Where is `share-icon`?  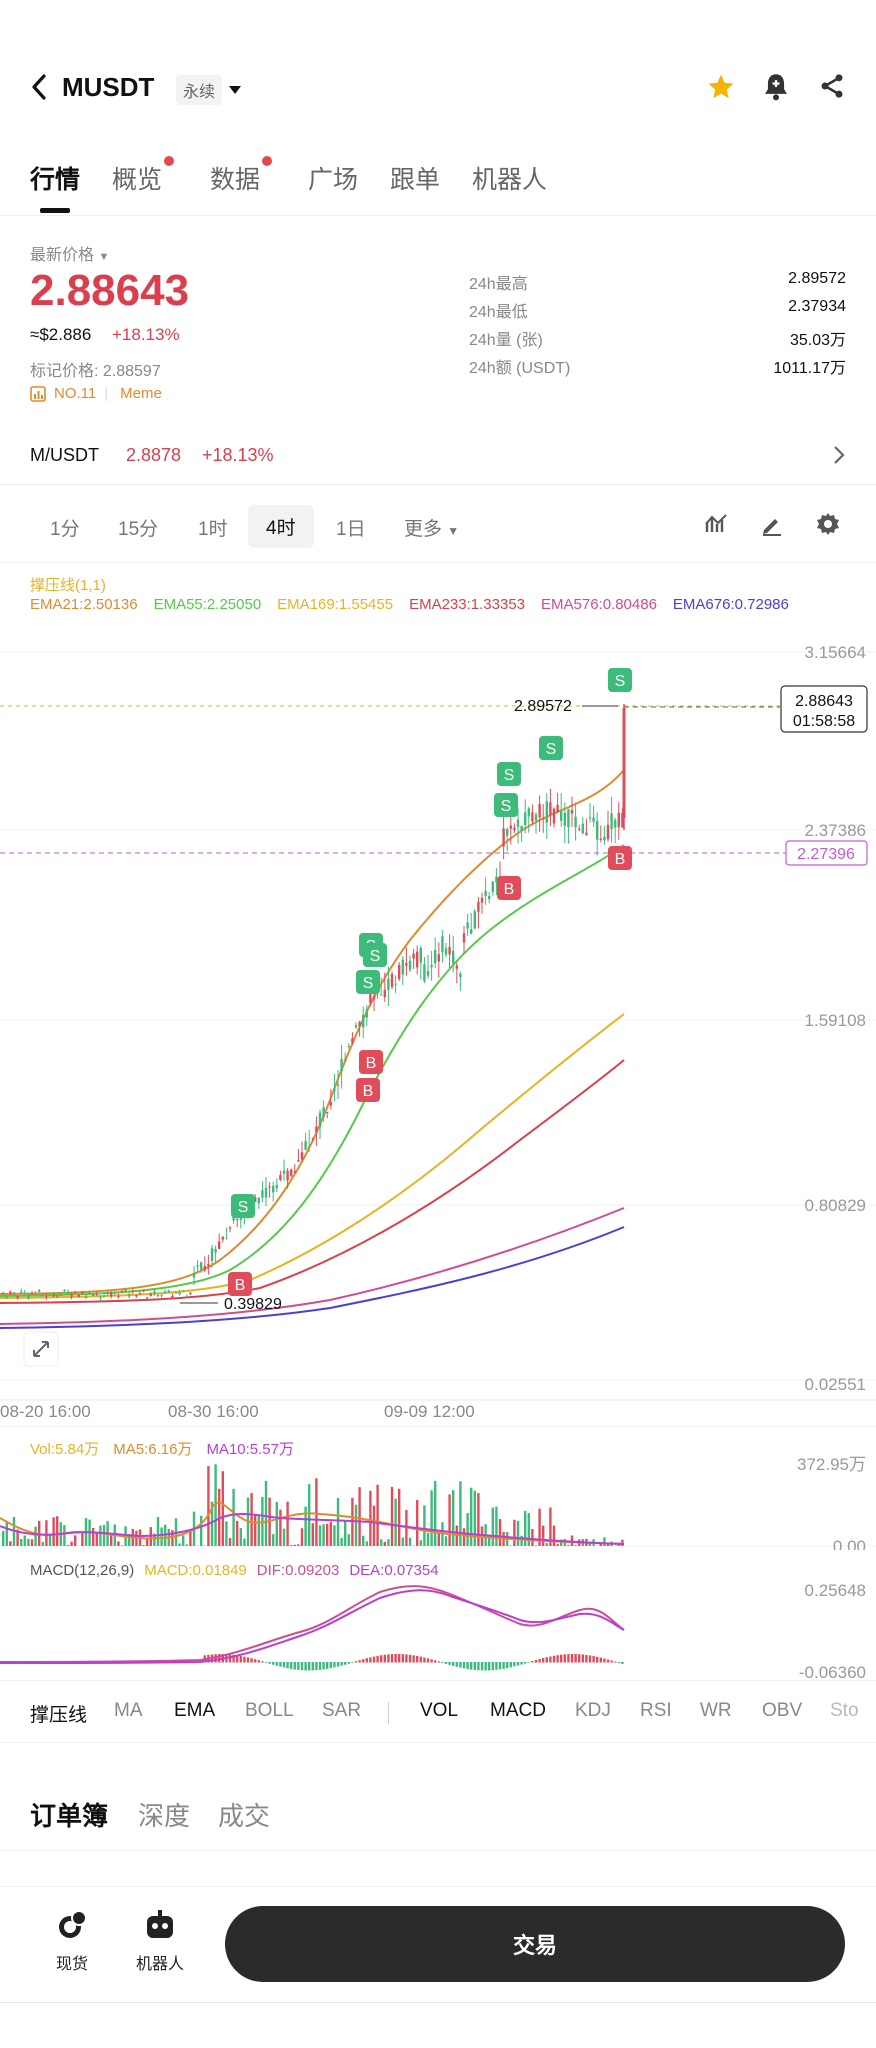
share-icon is located at coordinates (832, 88).